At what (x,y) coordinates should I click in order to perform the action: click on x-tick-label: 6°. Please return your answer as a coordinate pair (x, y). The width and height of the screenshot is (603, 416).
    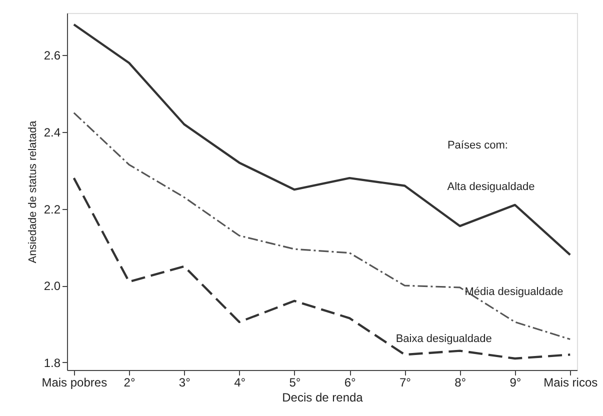
    Looking at the image, I should click on (350, 383).